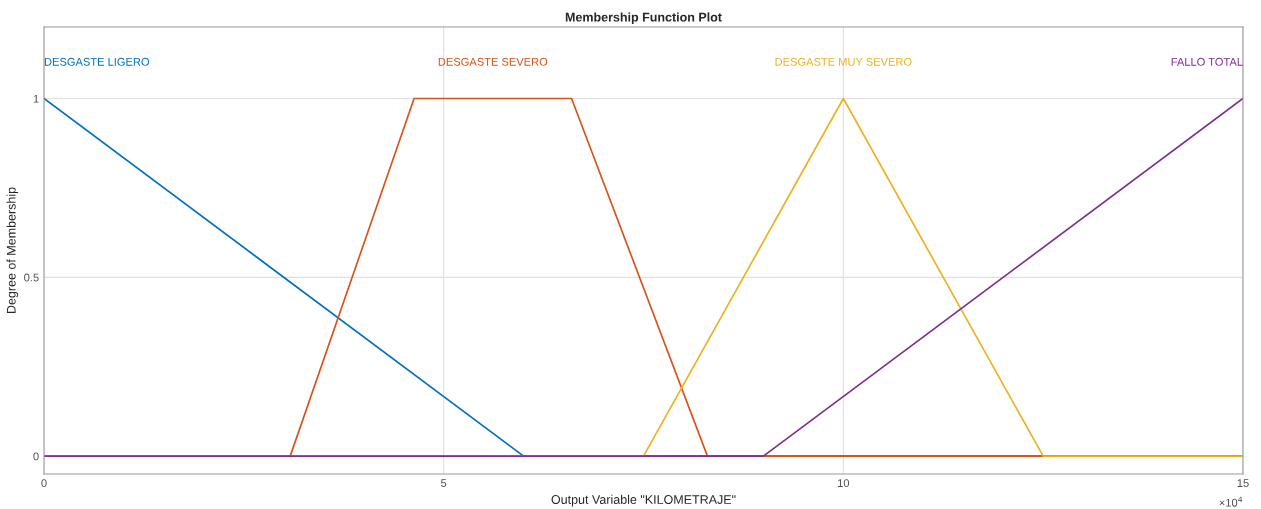 Image resolution: width=1261 pixels, height=509 pixels. I want to click on x-tick-label: 10, so click(844, 483).